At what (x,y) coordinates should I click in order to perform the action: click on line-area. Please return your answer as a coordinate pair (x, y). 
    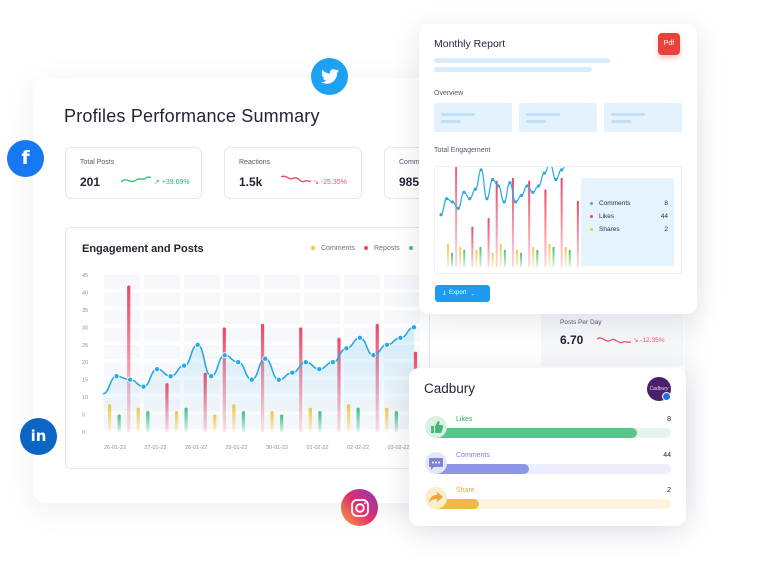
    Looking at the image, I should click on (258, 379).